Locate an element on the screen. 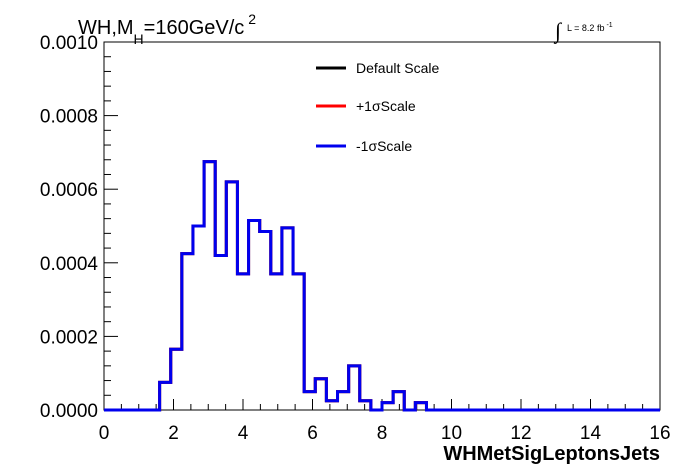 This screenshot has width=696, height=472. legend: Default Scale +1σScale -1σScale is located at coordinates (377, 107).